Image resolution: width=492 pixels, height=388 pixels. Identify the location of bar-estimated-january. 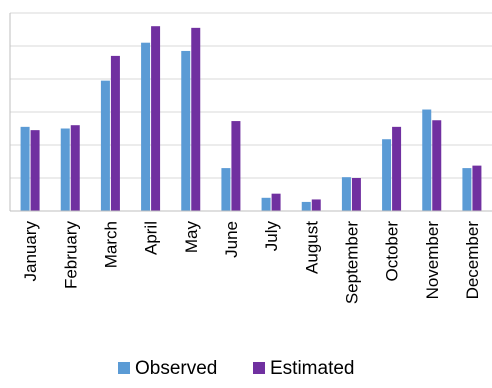
(35, 170).